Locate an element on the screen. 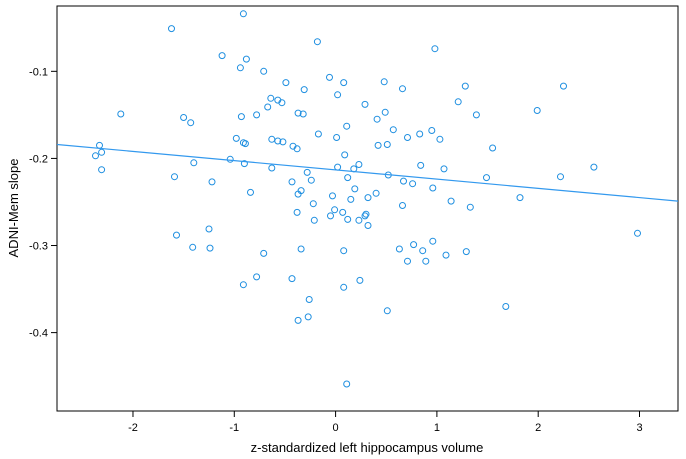 The image size is (686, 459). y-tick-label: -0.3 is located at coordinates (38, 247).